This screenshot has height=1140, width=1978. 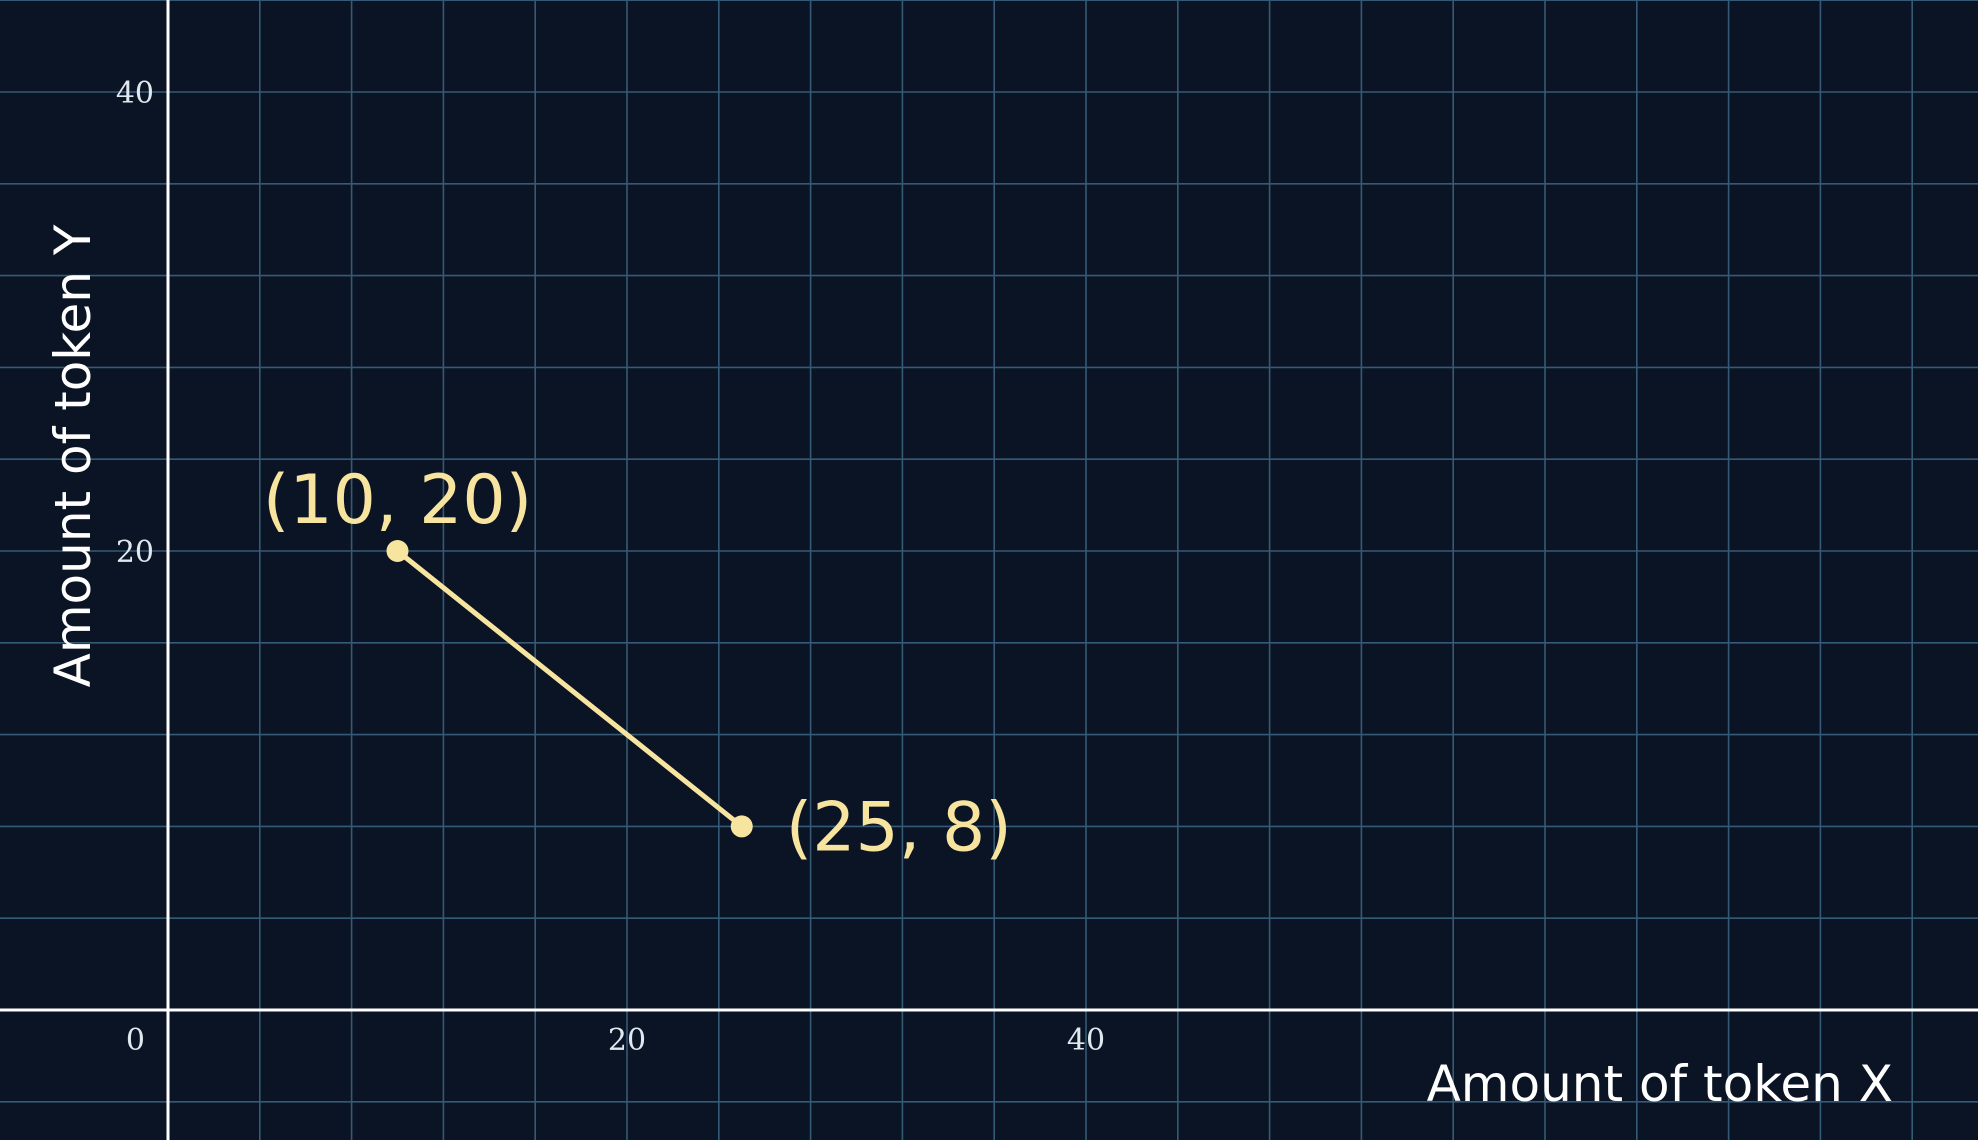 What do you see at coordinates (1660, 1084) in the screenshot?
I see `x-axis-title: Amount of token X` at bounding box center [1660, 1084].